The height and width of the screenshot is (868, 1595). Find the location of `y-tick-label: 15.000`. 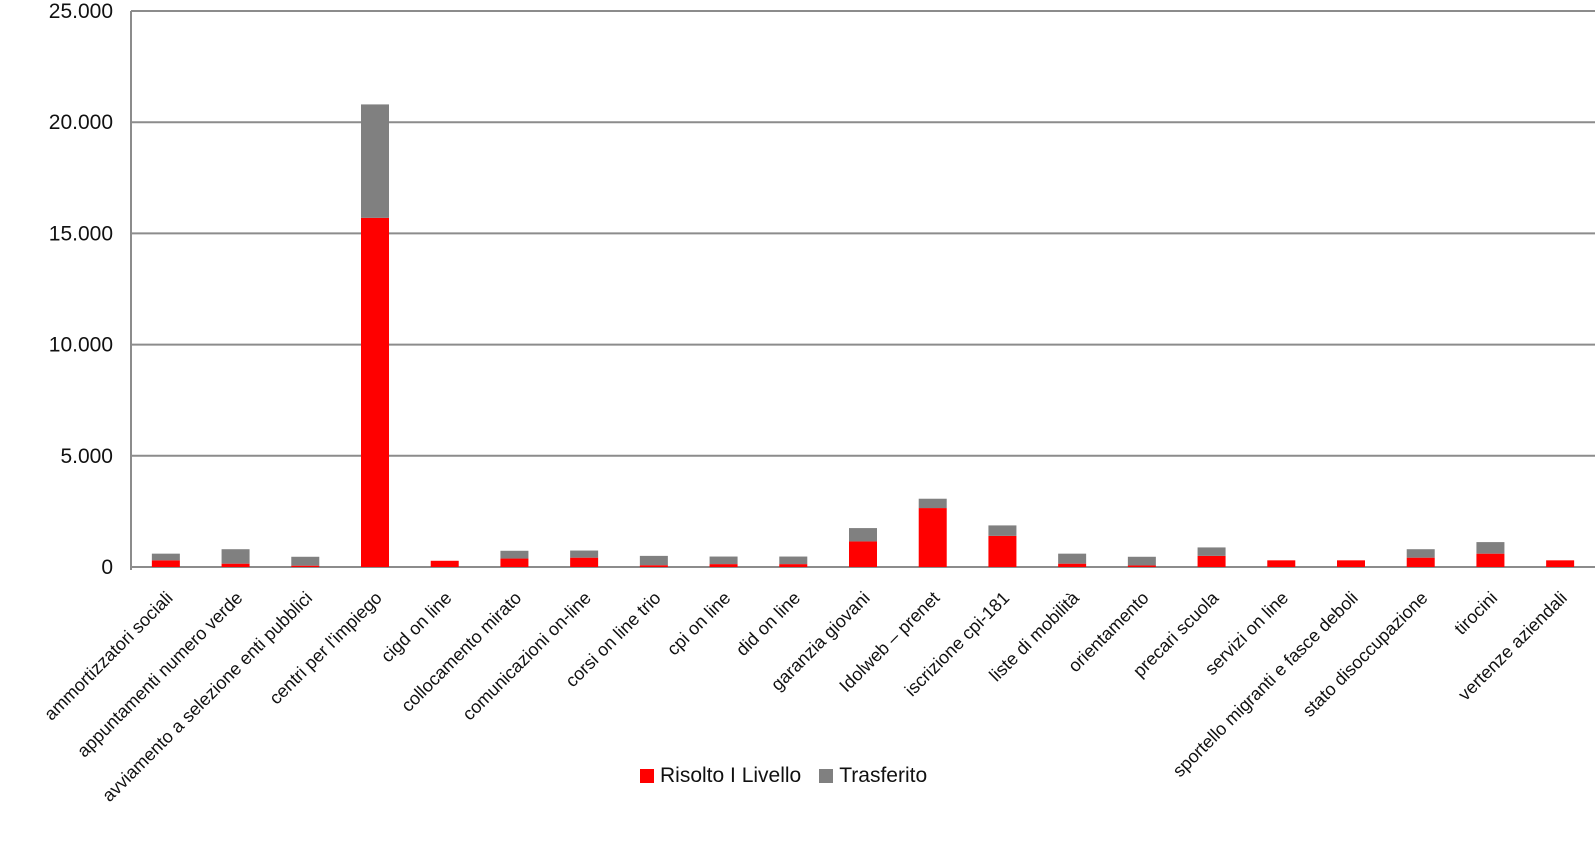

y-tick-label: 15.000 is located at coordinates (81, 233).